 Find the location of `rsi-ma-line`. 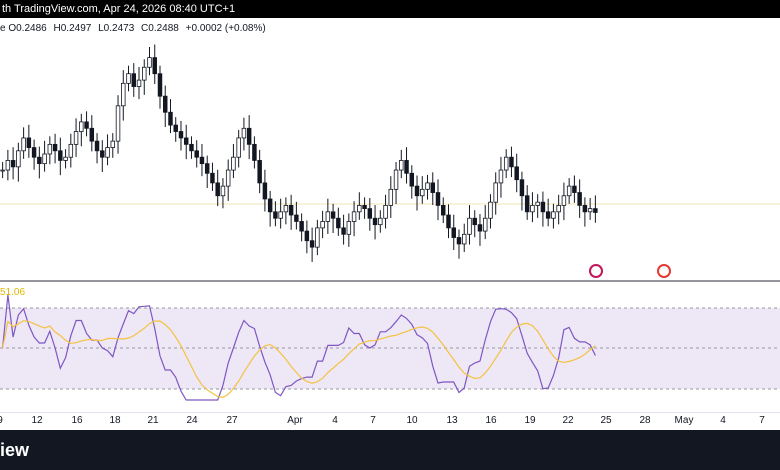

rsi-ma-line is located at coordinates (299, 359).